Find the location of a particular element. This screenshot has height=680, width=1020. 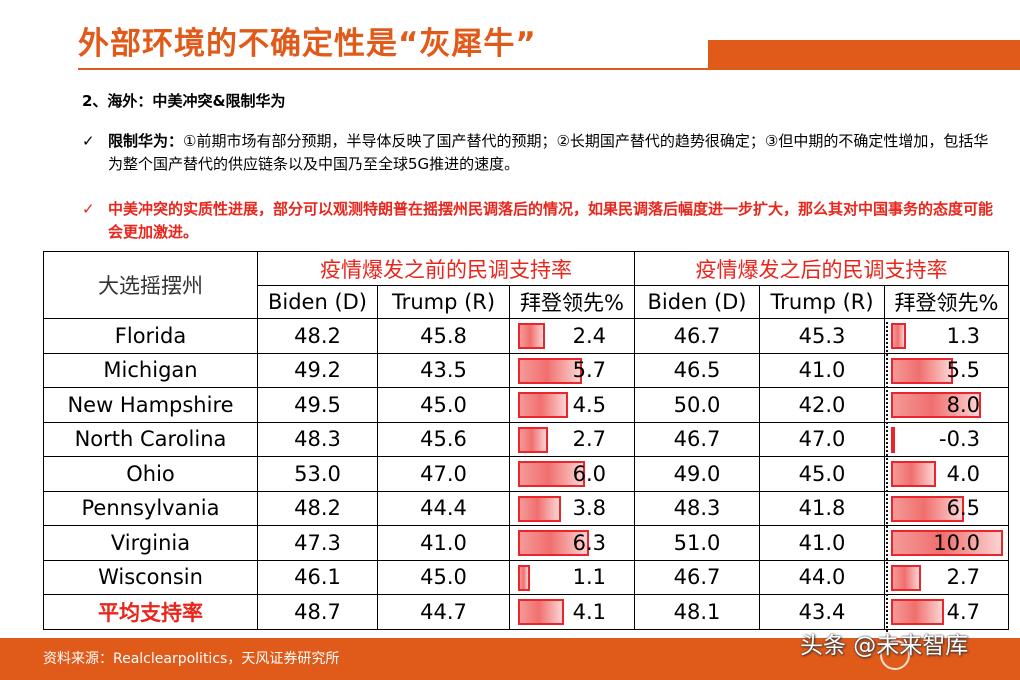

lead-value: 1.1 is located at coordinates (589, 577).